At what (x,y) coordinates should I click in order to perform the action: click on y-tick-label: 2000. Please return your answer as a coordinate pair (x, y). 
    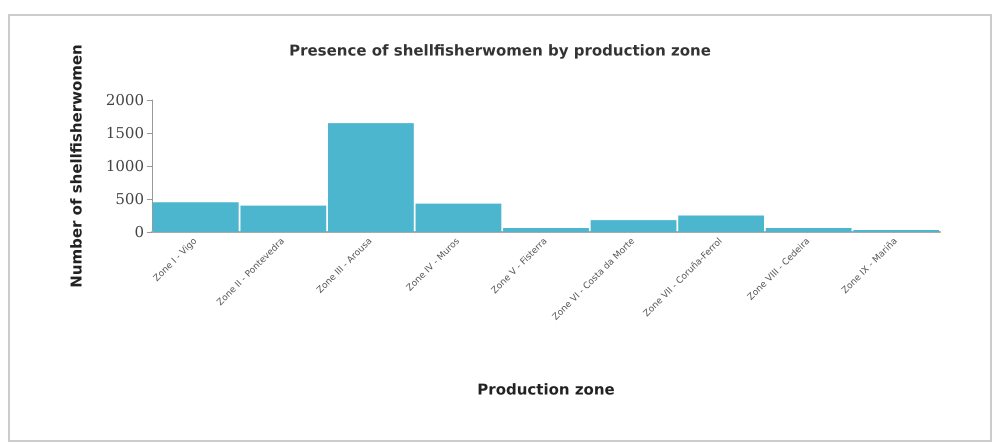
    Looking at the image, I should click on (125, 100).